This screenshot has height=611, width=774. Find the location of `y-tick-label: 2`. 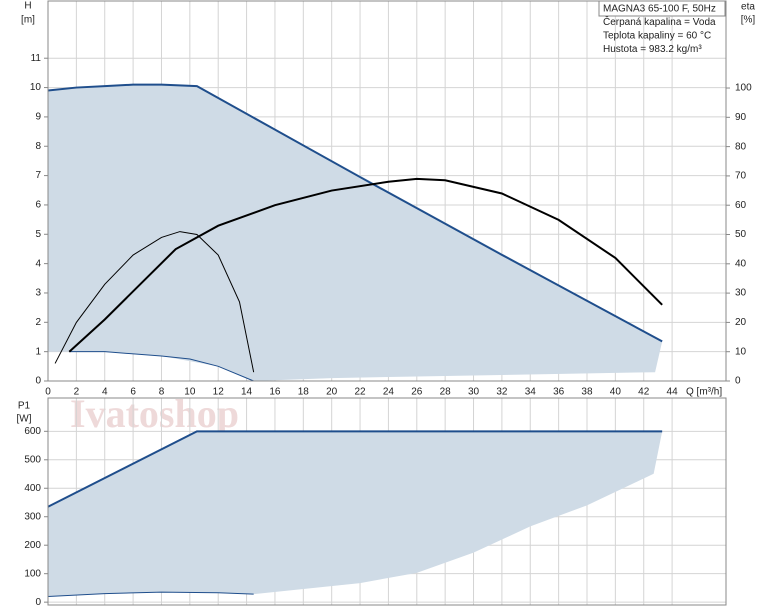

y-tick-label: 2 is located at coordinates (38, 322).